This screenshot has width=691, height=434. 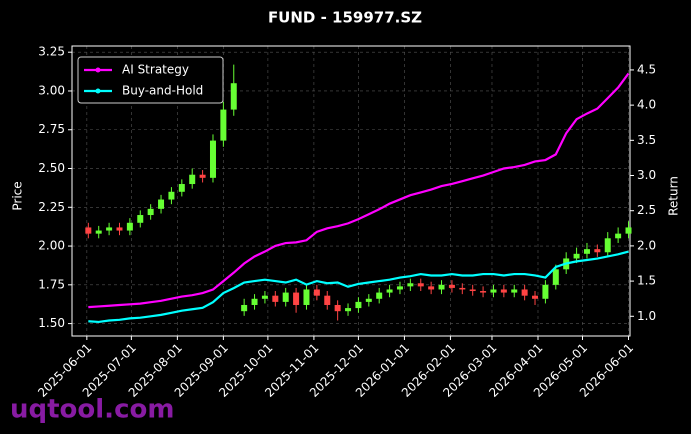 I want to click on y-axis-label: Price, so click(x=18, y=195).